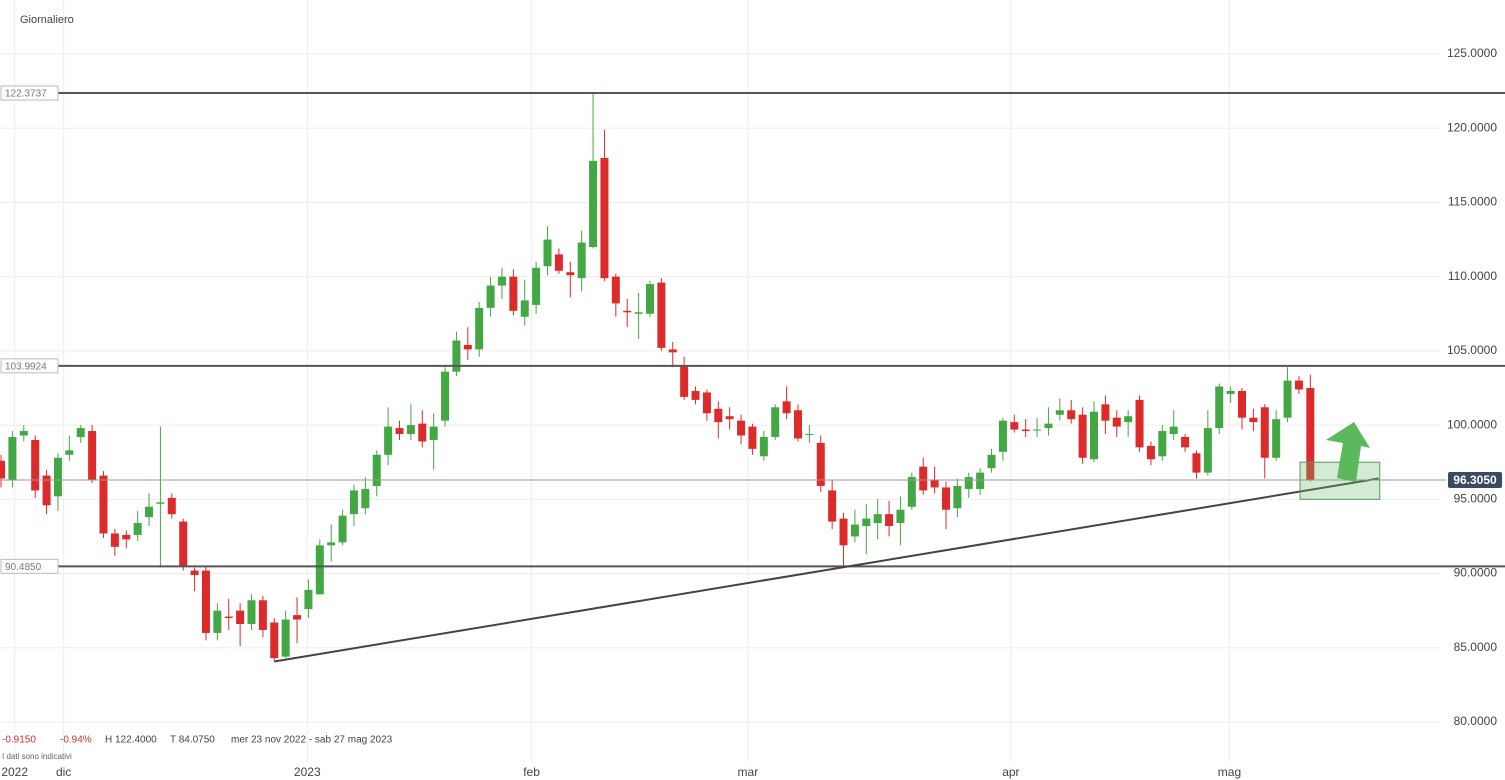  I want to click on up-arrow, so click(1348, 452).